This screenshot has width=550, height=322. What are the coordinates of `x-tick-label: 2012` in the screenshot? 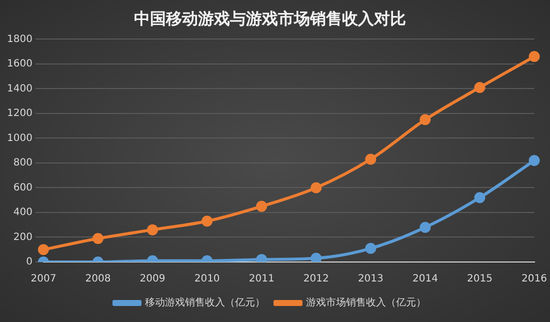 It's located at (316, 279).